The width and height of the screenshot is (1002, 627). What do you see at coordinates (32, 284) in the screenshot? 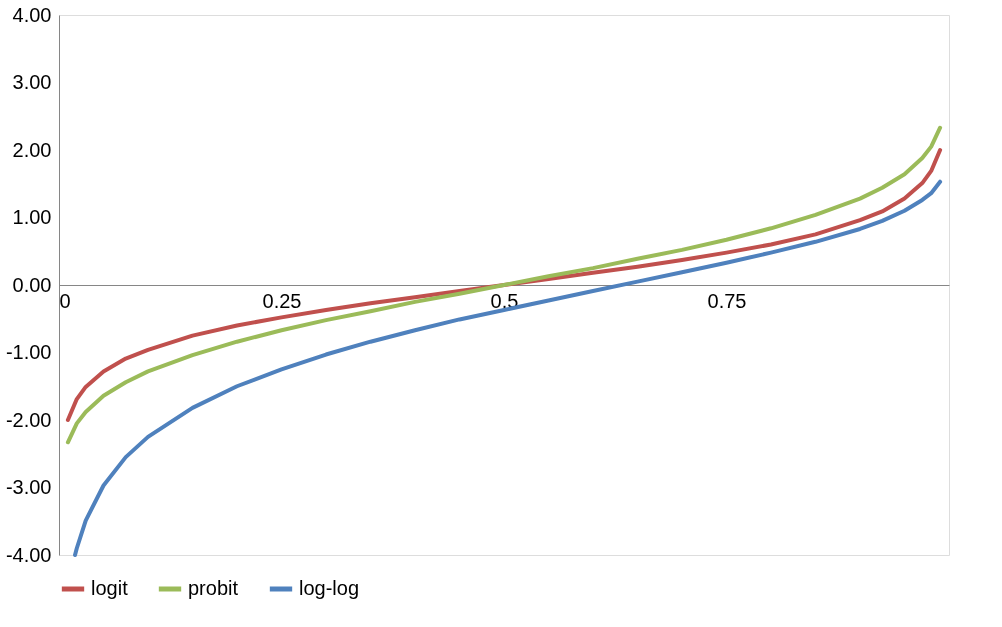
I see `y-tick-label: 0.00` at bounding box center [32, 284].